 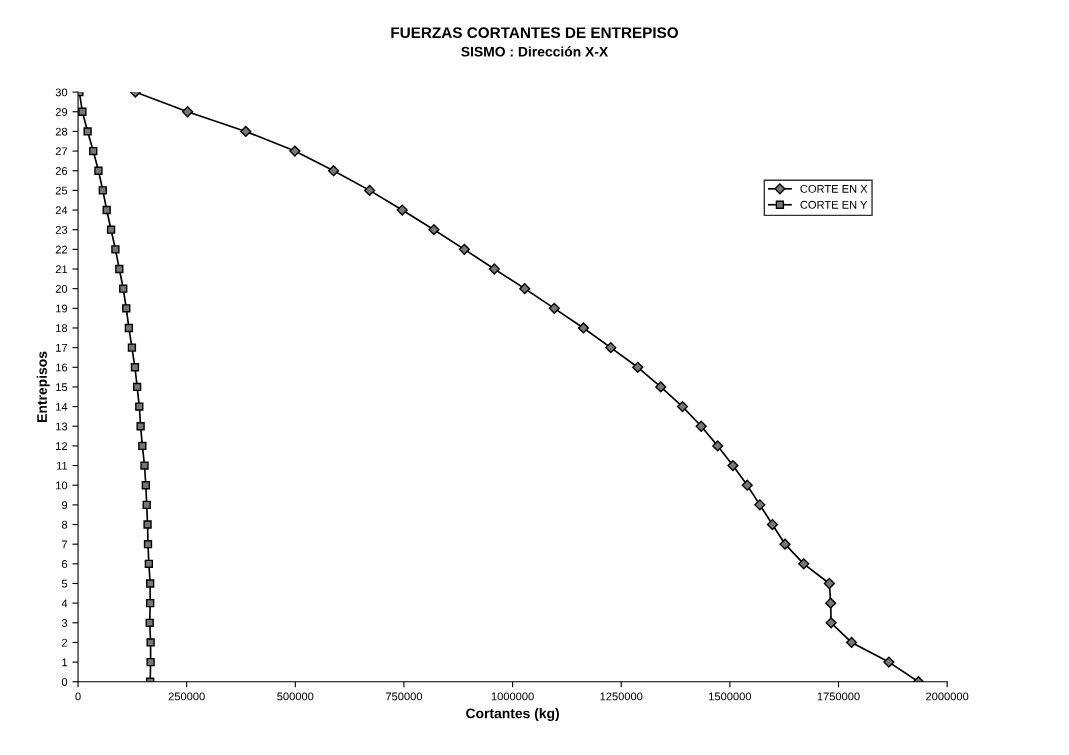 What do you see at coordinates (64, 682) in the screenshot?
I see `y-tick-label: 0` at bounding box center [64, 682].